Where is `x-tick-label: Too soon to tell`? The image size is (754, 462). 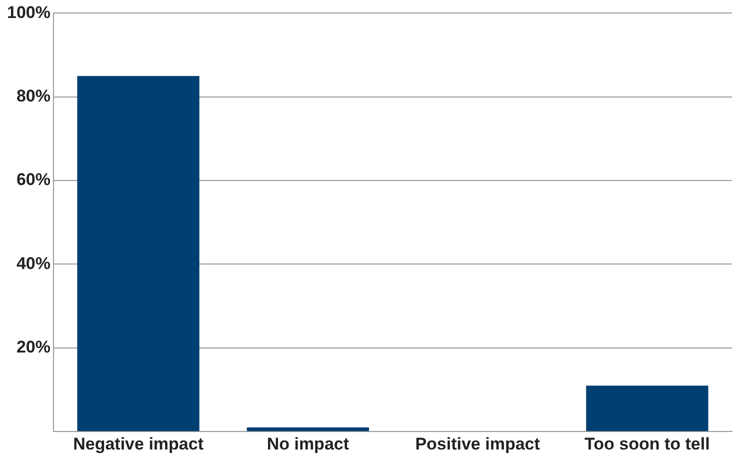
x-tick-label: Too soon to tell is located at coordinates (647, 444).